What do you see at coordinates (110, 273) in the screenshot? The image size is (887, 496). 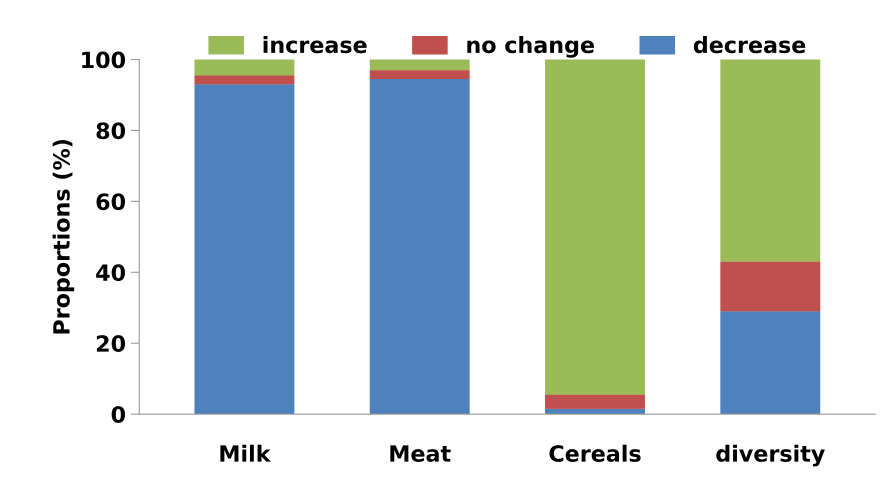 I see `y-tick-label: 40` at bounding box center [110, 273].